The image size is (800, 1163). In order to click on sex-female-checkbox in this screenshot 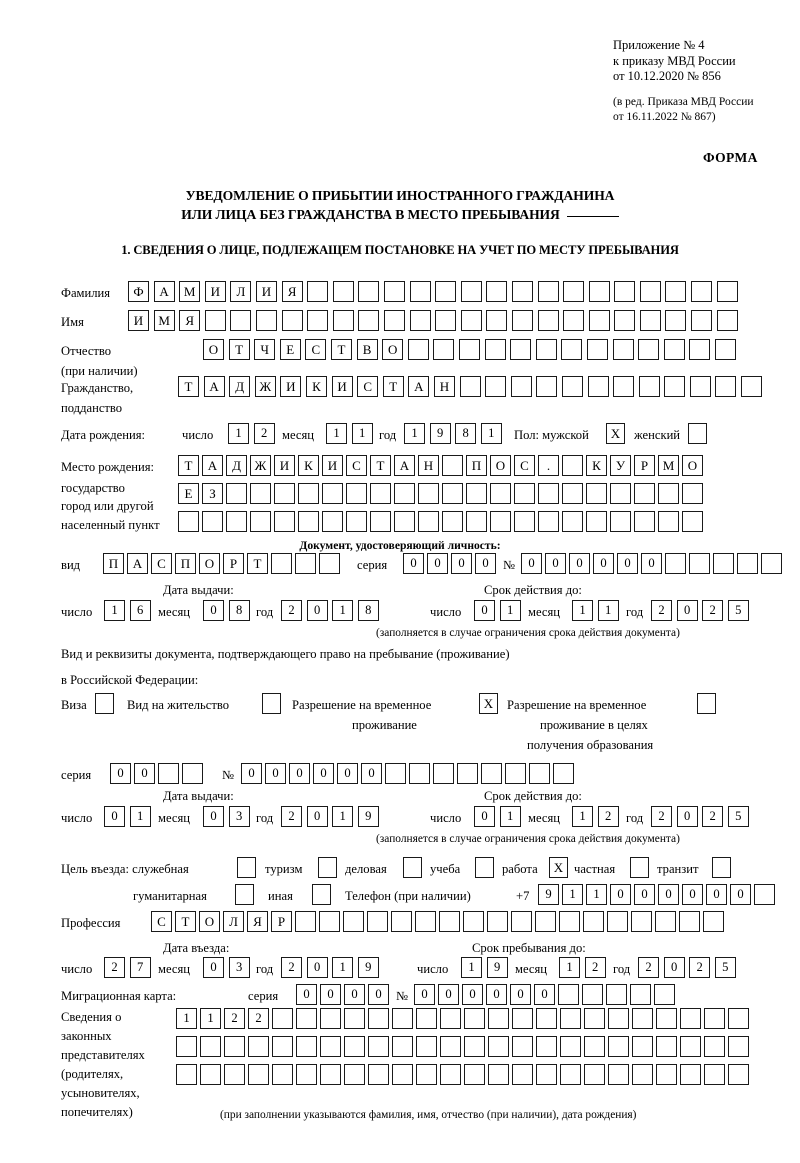, I will do `click(697, 433)`.